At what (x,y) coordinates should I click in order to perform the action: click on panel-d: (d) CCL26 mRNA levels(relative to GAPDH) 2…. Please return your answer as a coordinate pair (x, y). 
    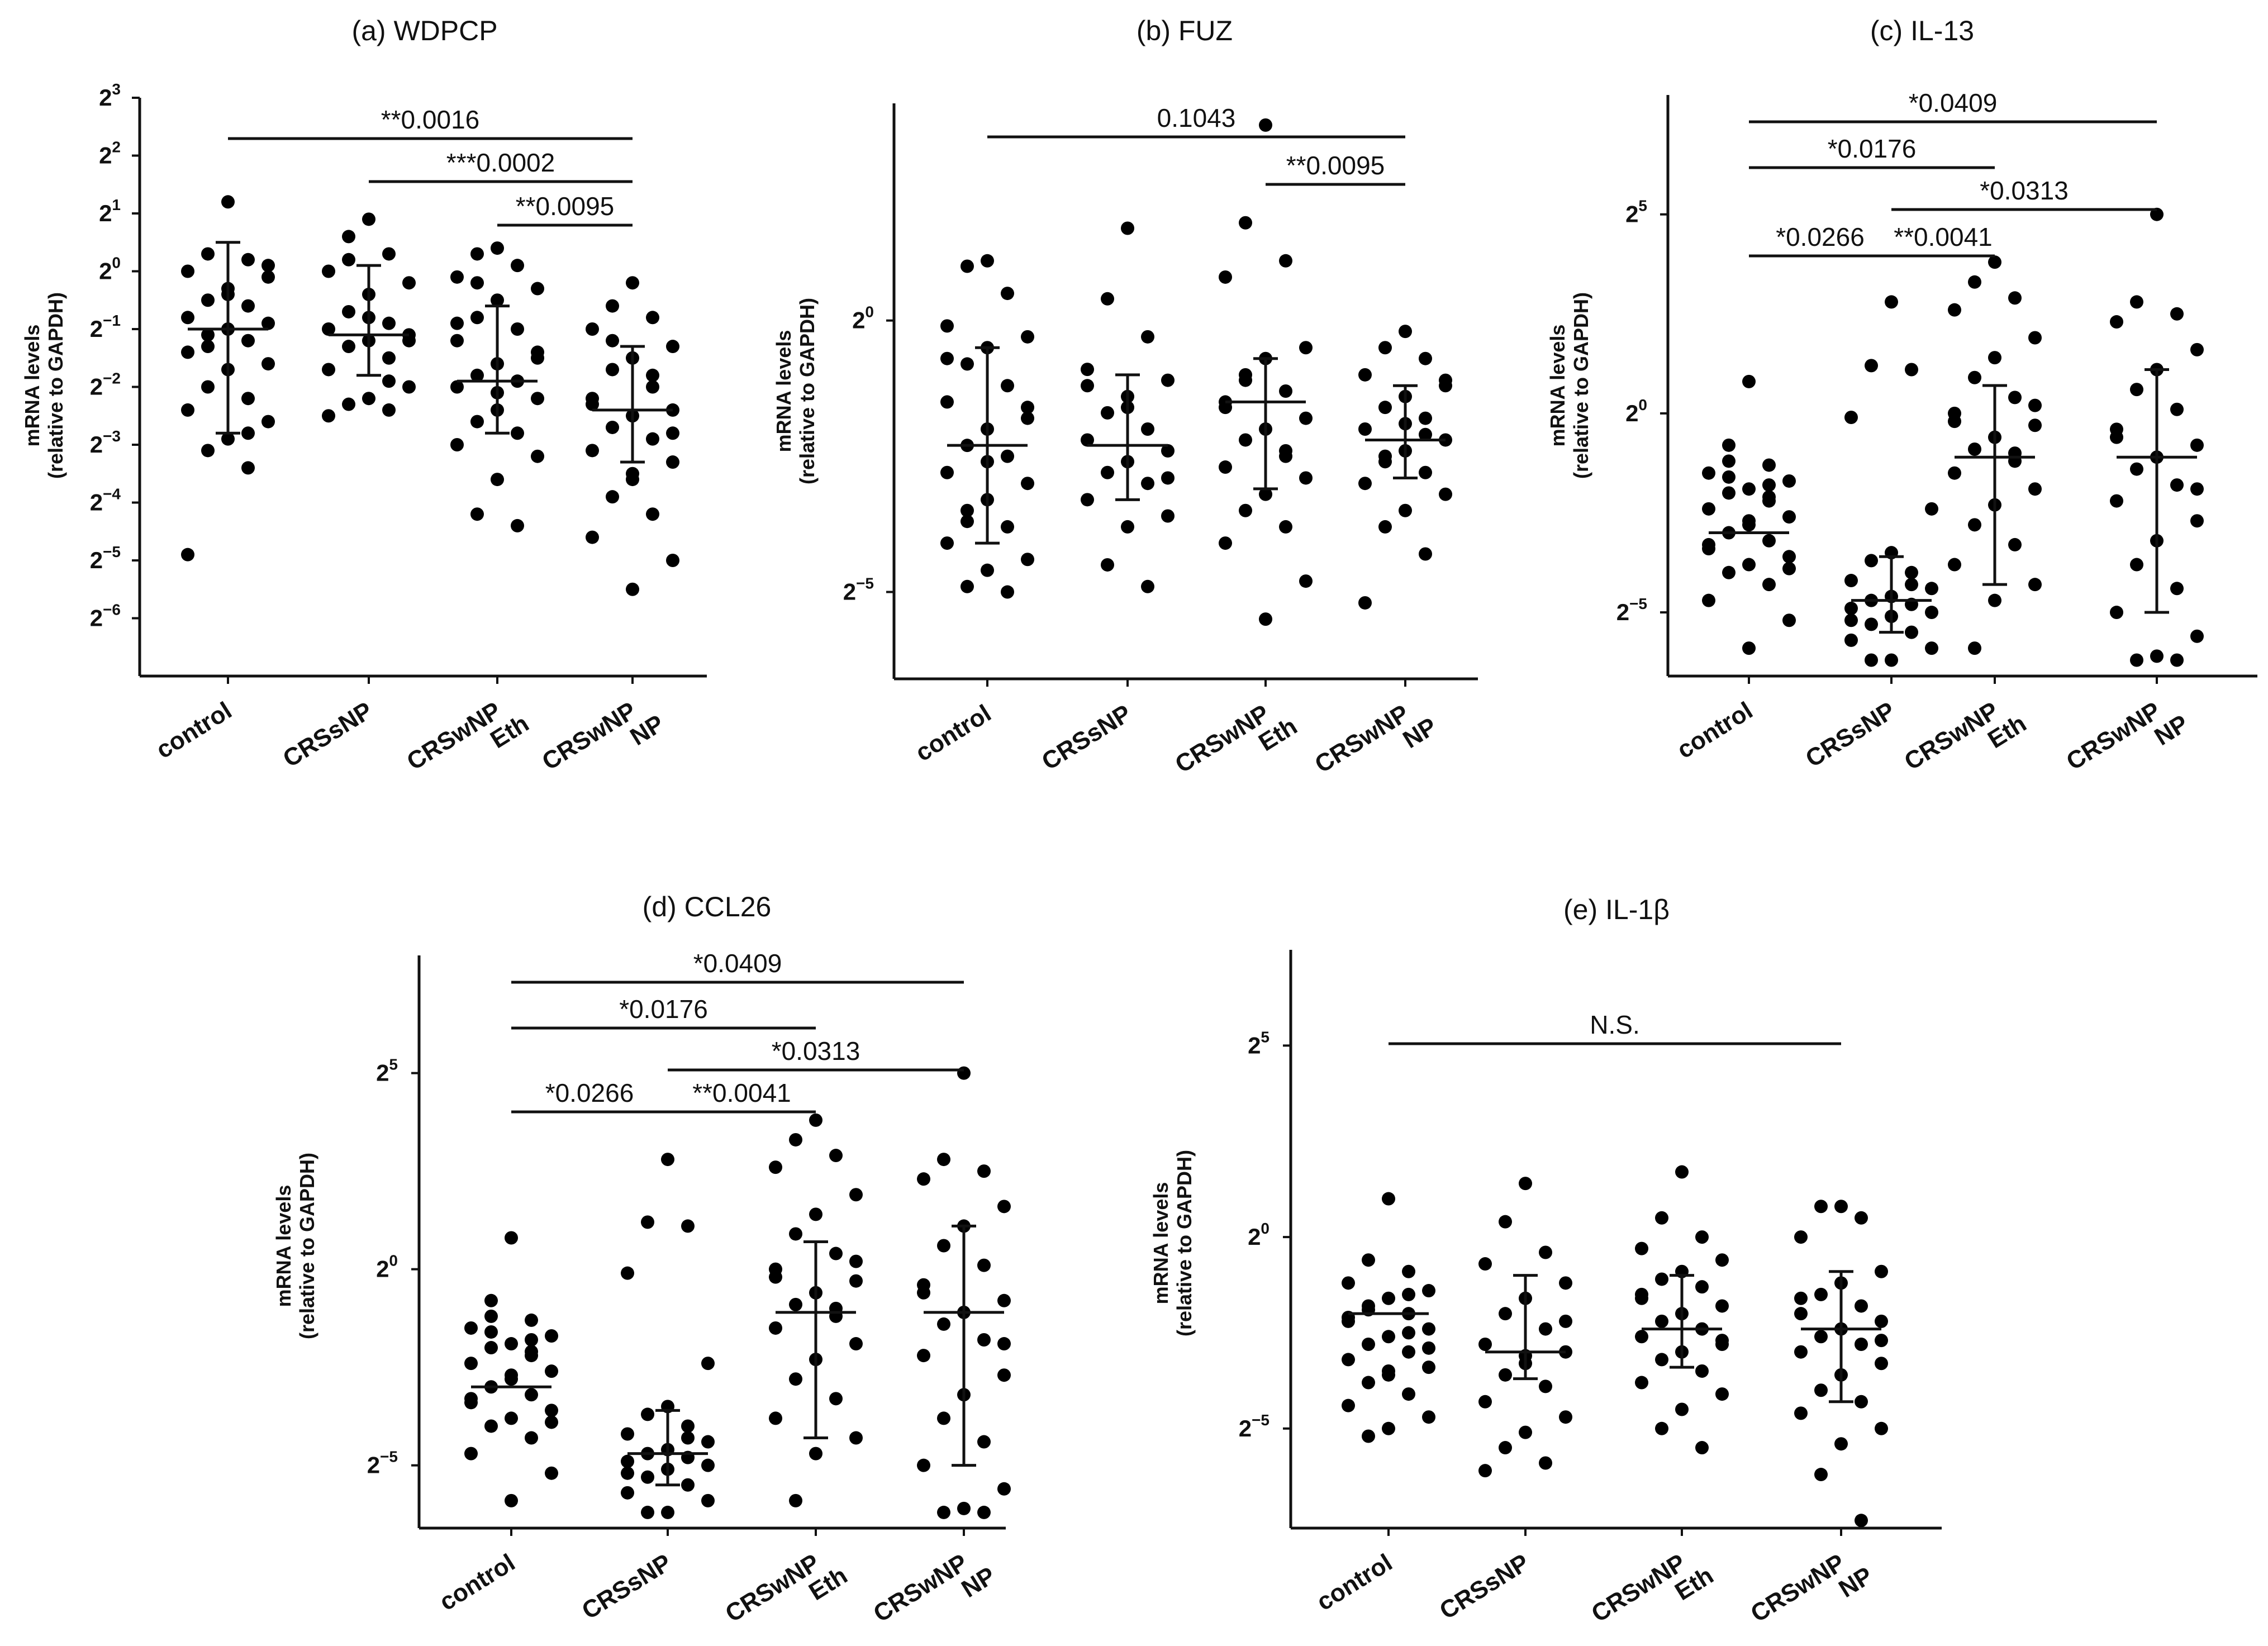
    Looking at the image, I should click on (641, 1268).